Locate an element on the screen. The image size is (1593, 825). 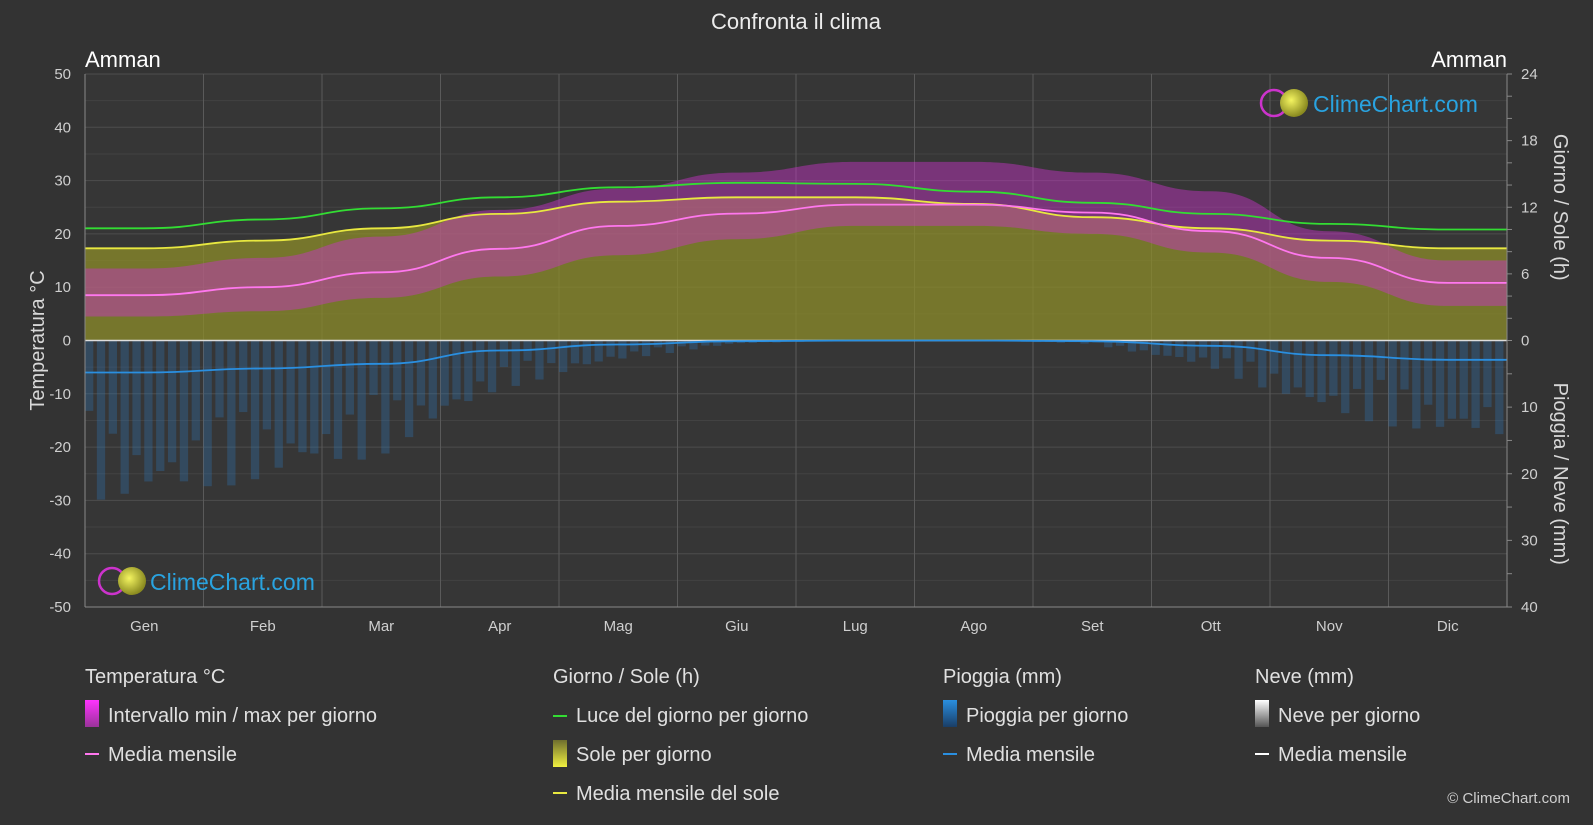
tick-label-temperature: -40 is located at coordinates (60, 554).